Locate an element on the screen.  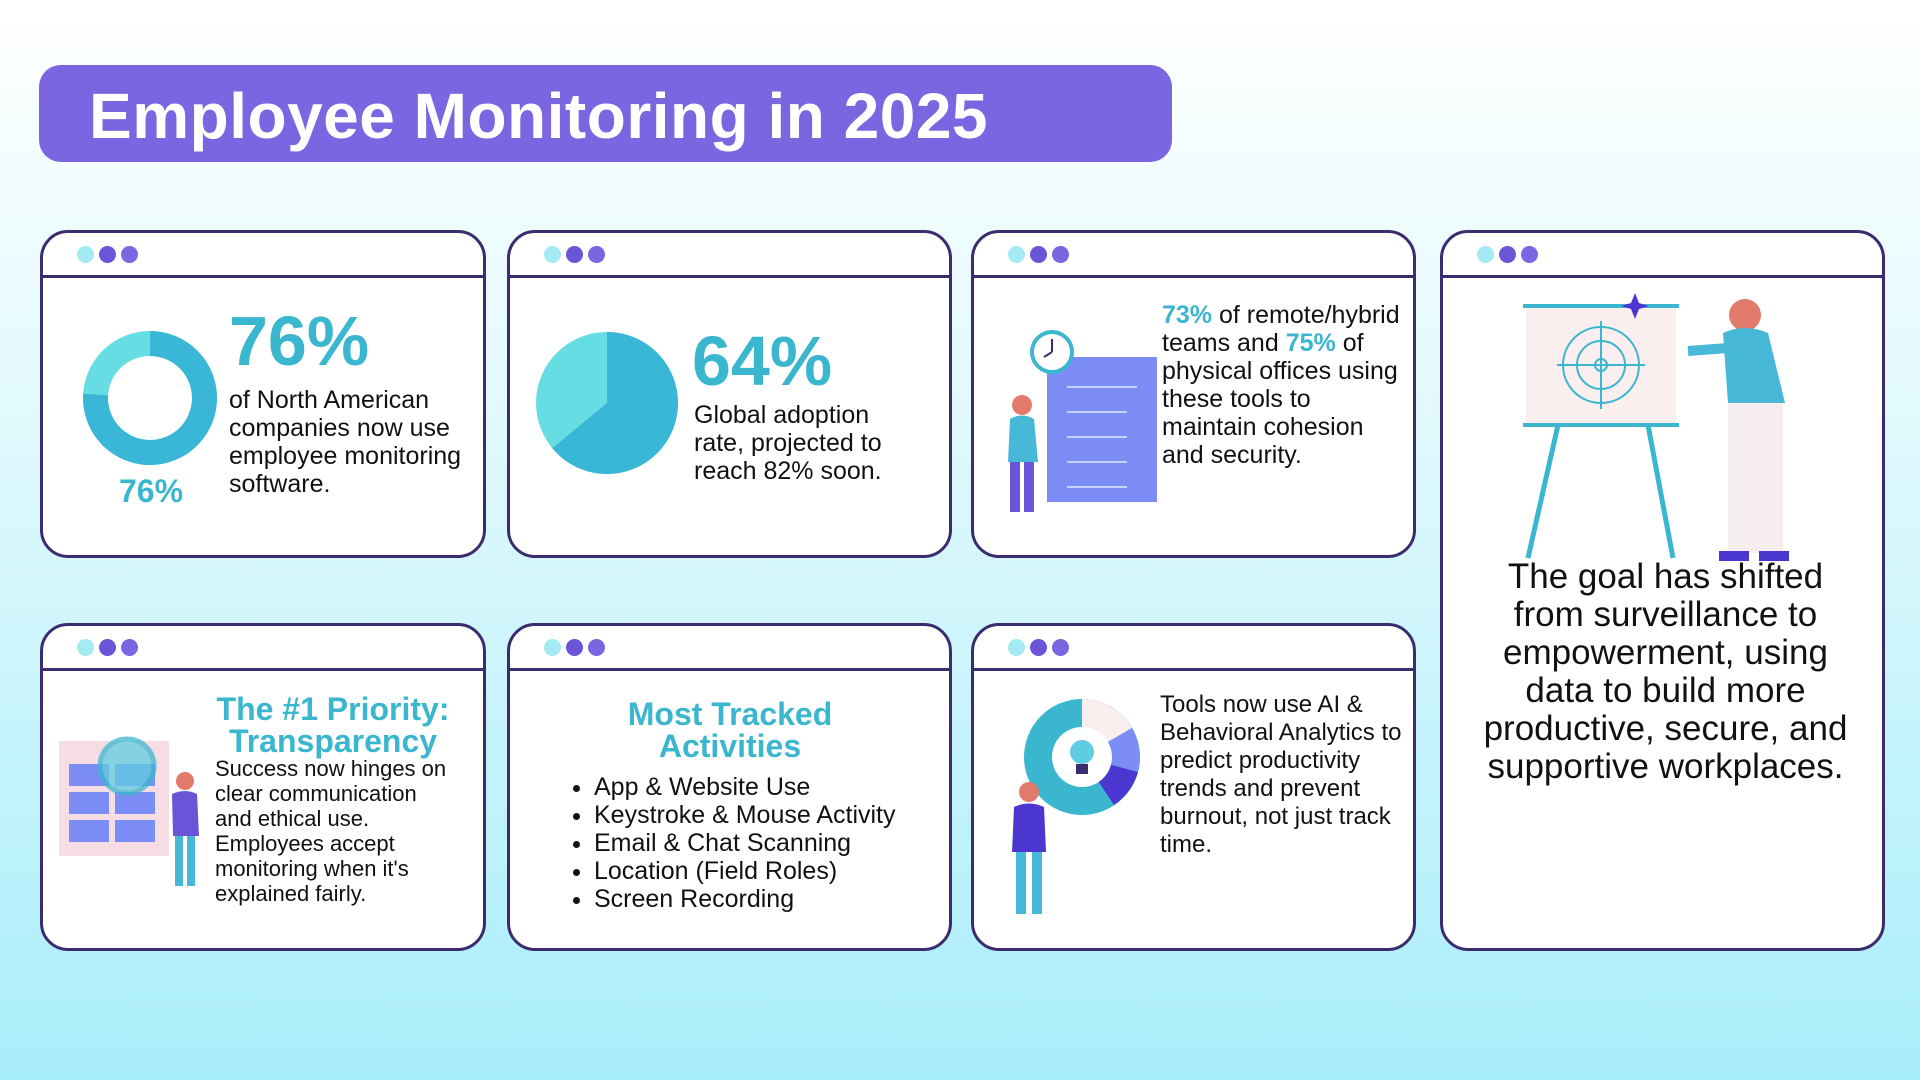
title: Employee Monitoring in 2025 is located at coordinates (538, 116).